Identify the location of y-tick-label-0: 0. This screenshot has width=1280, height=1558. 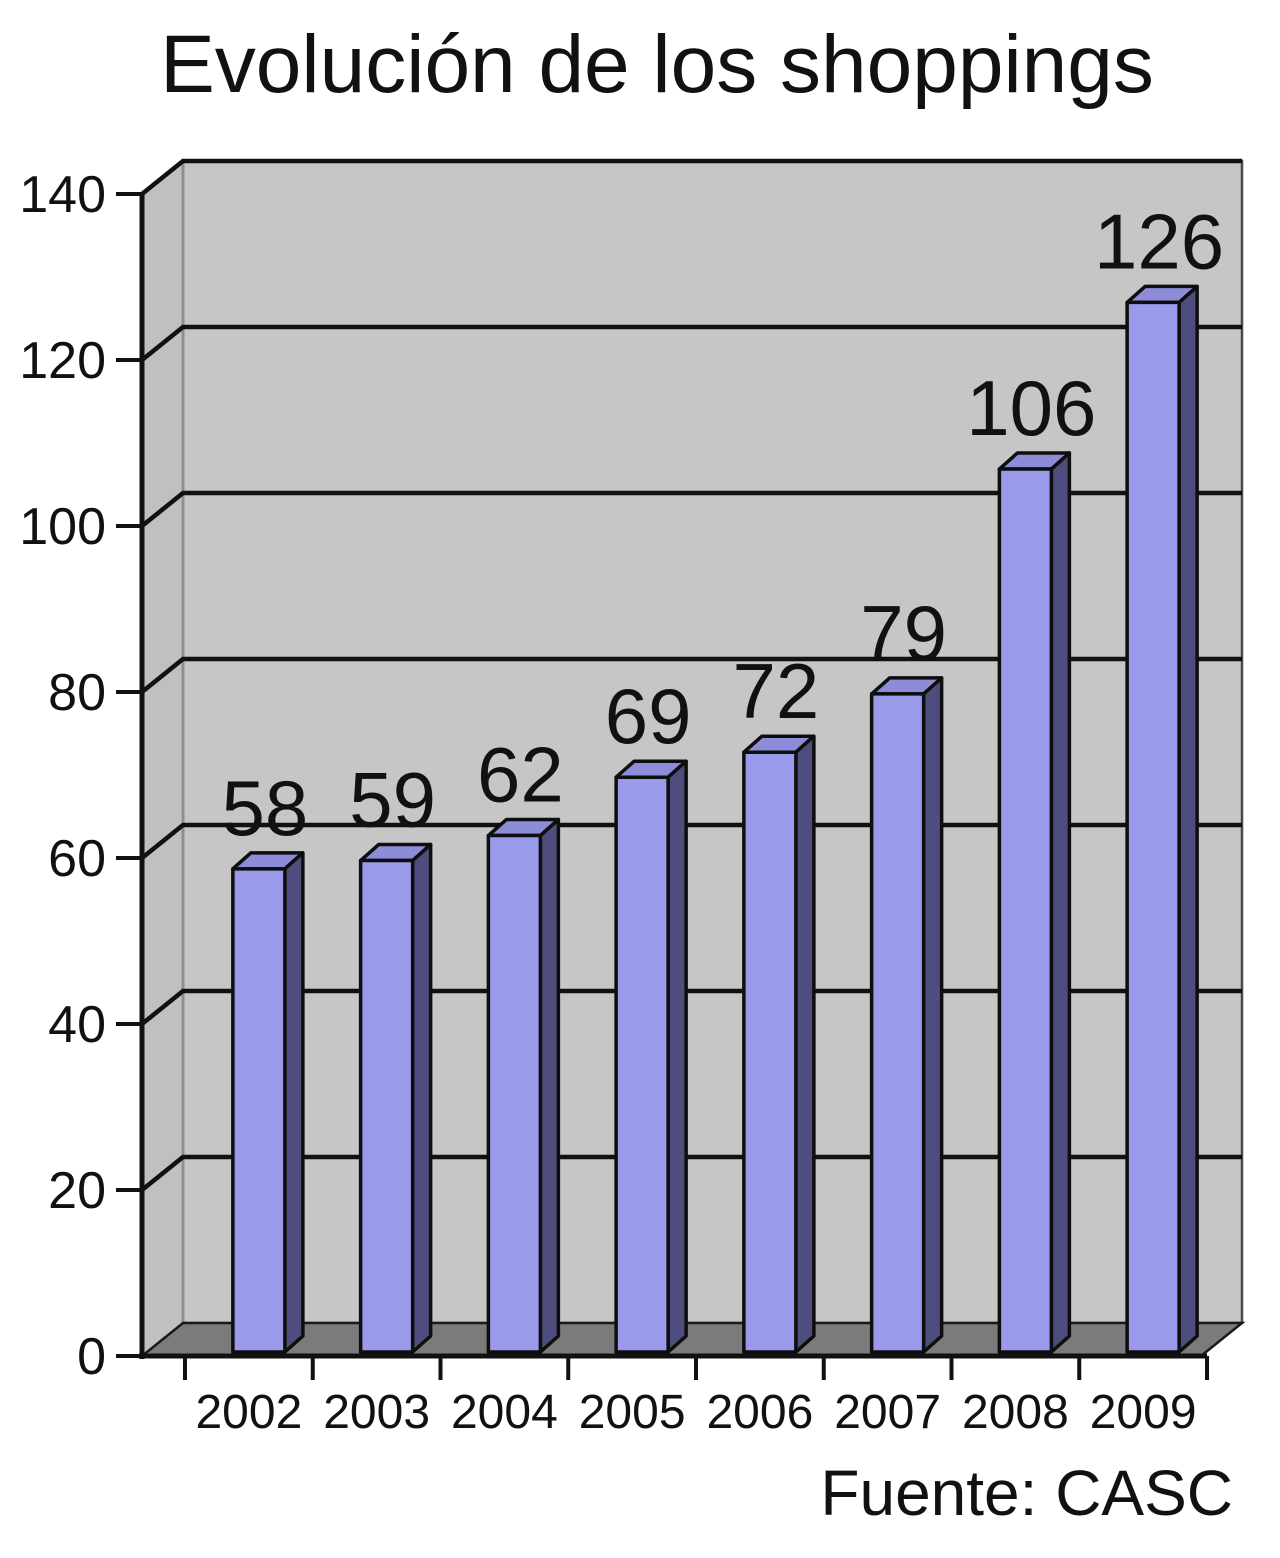
(91, 1357).